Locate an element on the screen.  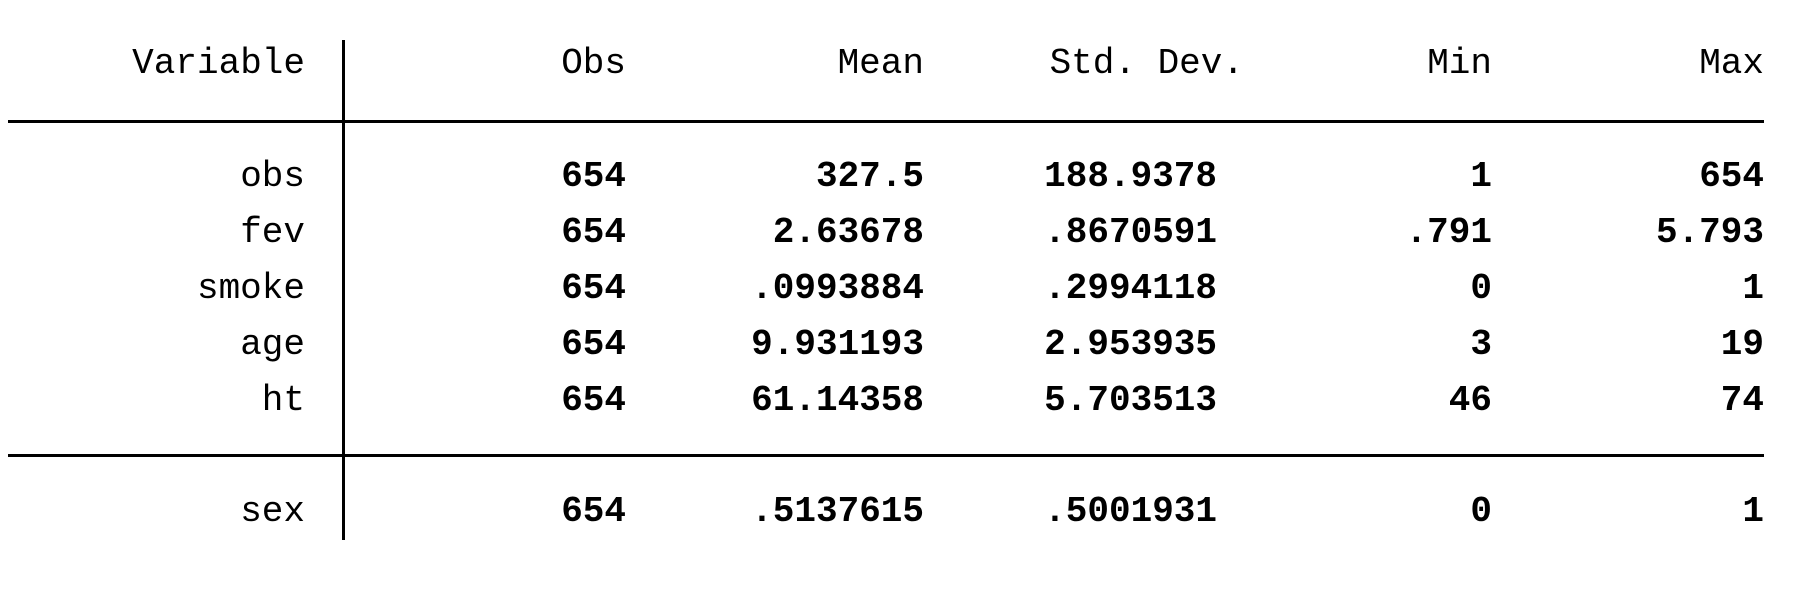
row-max: 654 is located at coordinates (1731, 176).